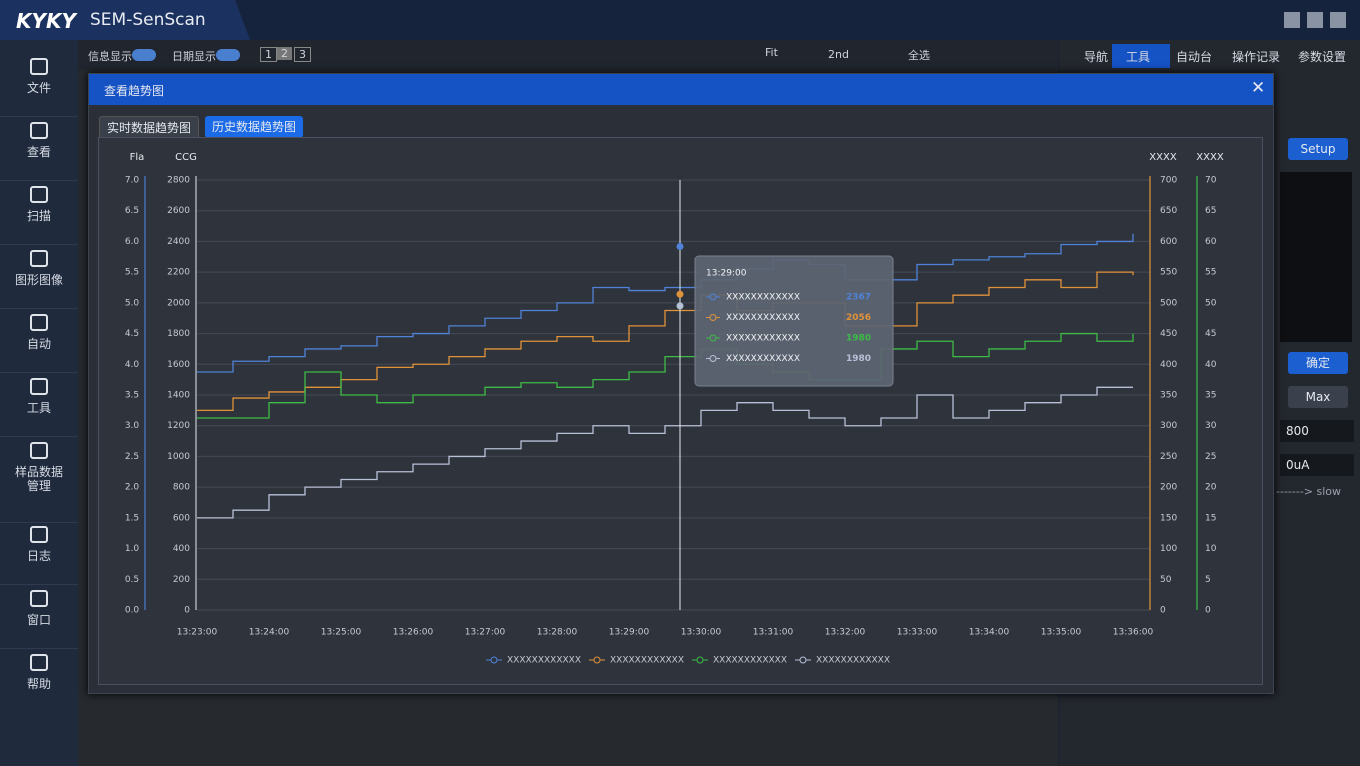  What do you see at coordinates (1315, 20) in the screenshot?
I see `maximize` at bounding box center [1315, 20].